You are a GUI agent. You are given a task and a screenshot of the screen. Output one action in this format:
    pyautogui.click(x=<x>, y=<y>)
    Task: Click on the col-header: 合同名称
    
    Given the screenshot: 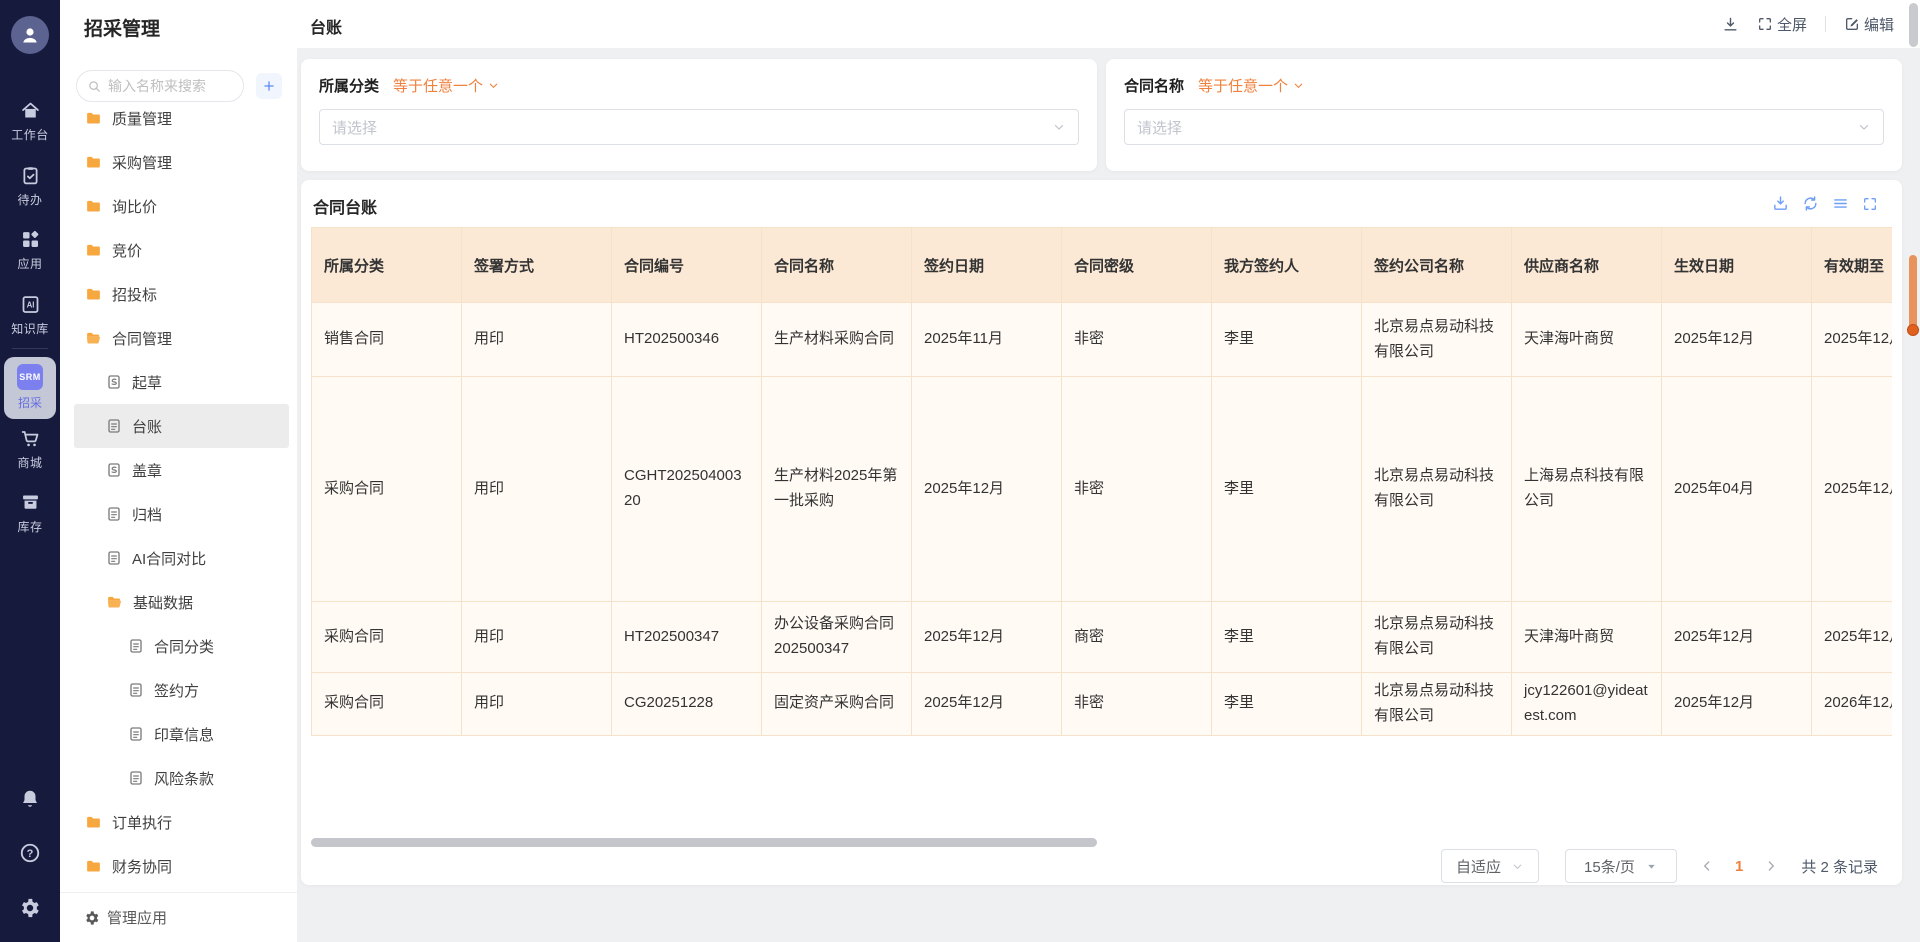 What is the action you would take?
    pyautogui.click(x=836, y=265)
    